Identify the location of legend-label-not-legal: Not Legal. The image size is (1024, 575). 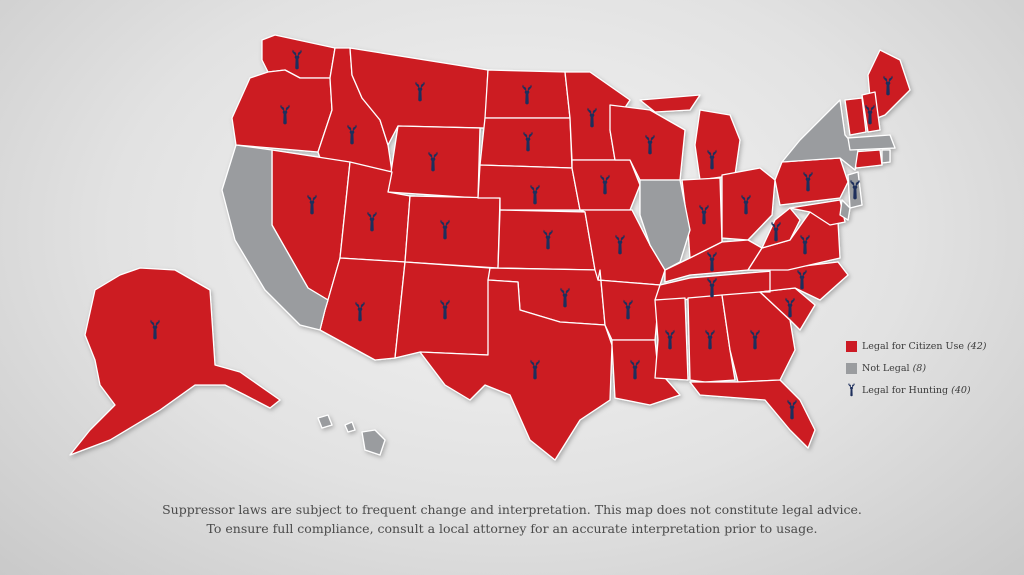
(886, 368).